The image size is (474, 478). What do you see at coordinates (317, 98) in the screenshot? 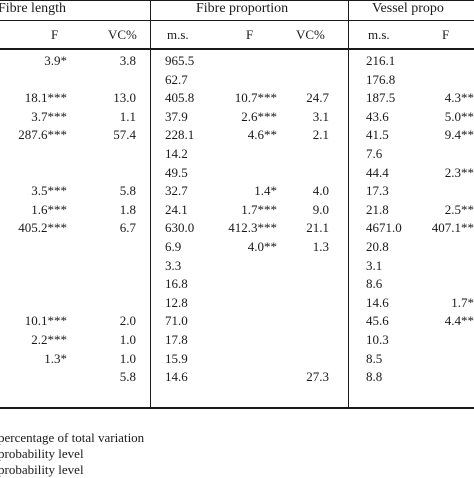
I see `cell-fp-vc: 24.7` at bounding box center [317, 98].